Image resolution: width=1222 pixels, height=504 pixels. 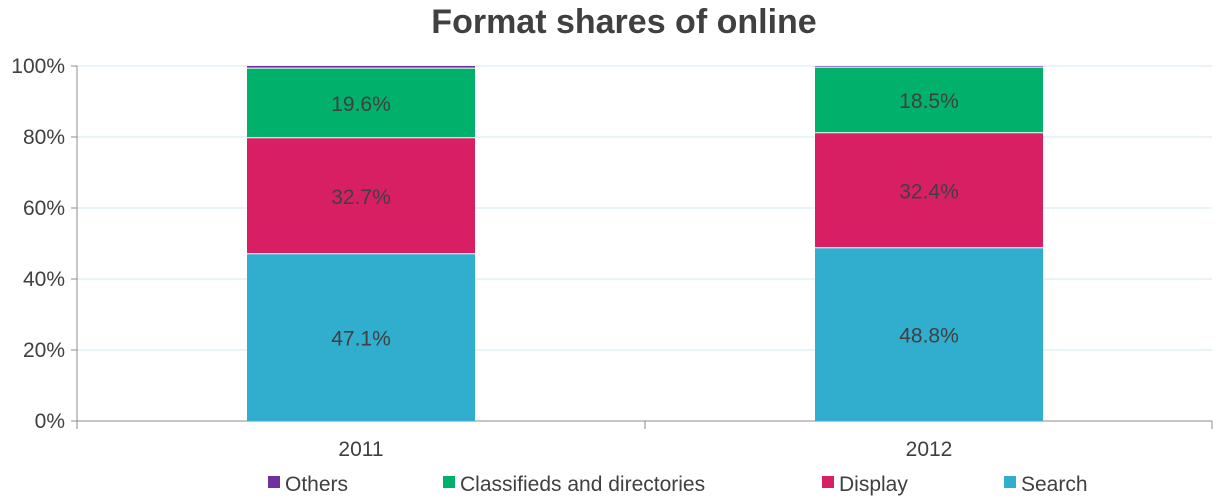 I want to click on legend-item-display: Display, so click(x=865, y=484).